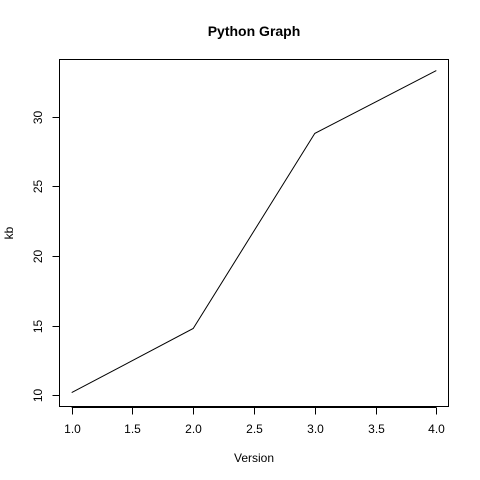 This screenshot has height=480, width=480. I want to click on x-tick-label: 4.0, so click(436, 429).